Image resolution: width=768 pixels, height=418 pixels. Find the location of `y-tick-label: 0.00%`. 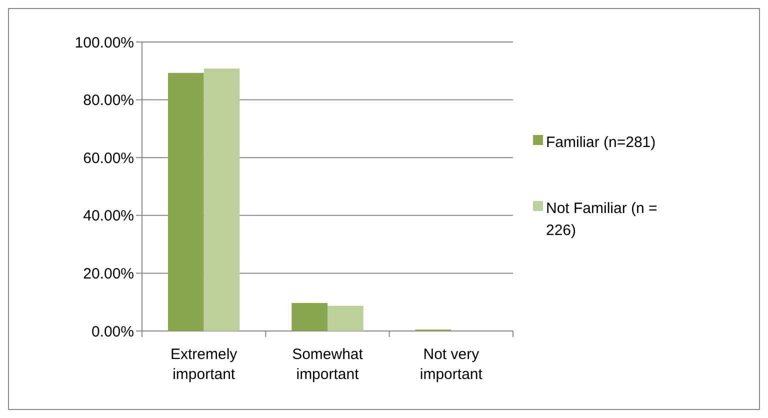

y-tick-label: 0.00% is located at coordinates (112, 331).